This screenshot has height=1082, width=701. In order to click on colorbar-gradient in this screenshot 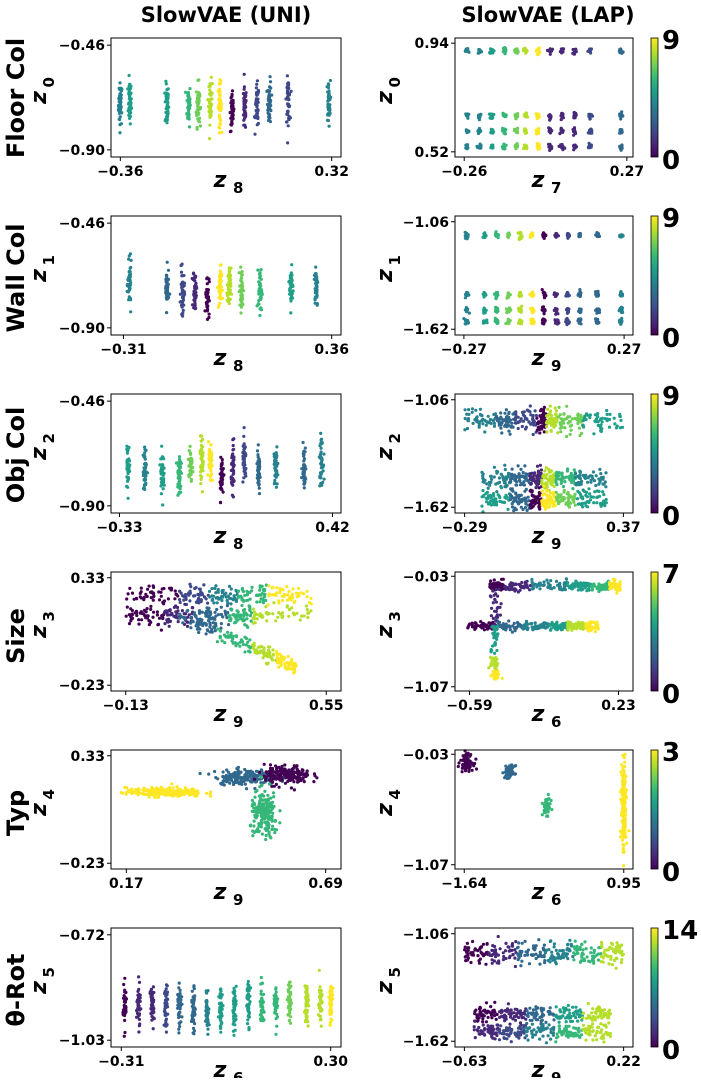, I will do `click(654, 453)`.